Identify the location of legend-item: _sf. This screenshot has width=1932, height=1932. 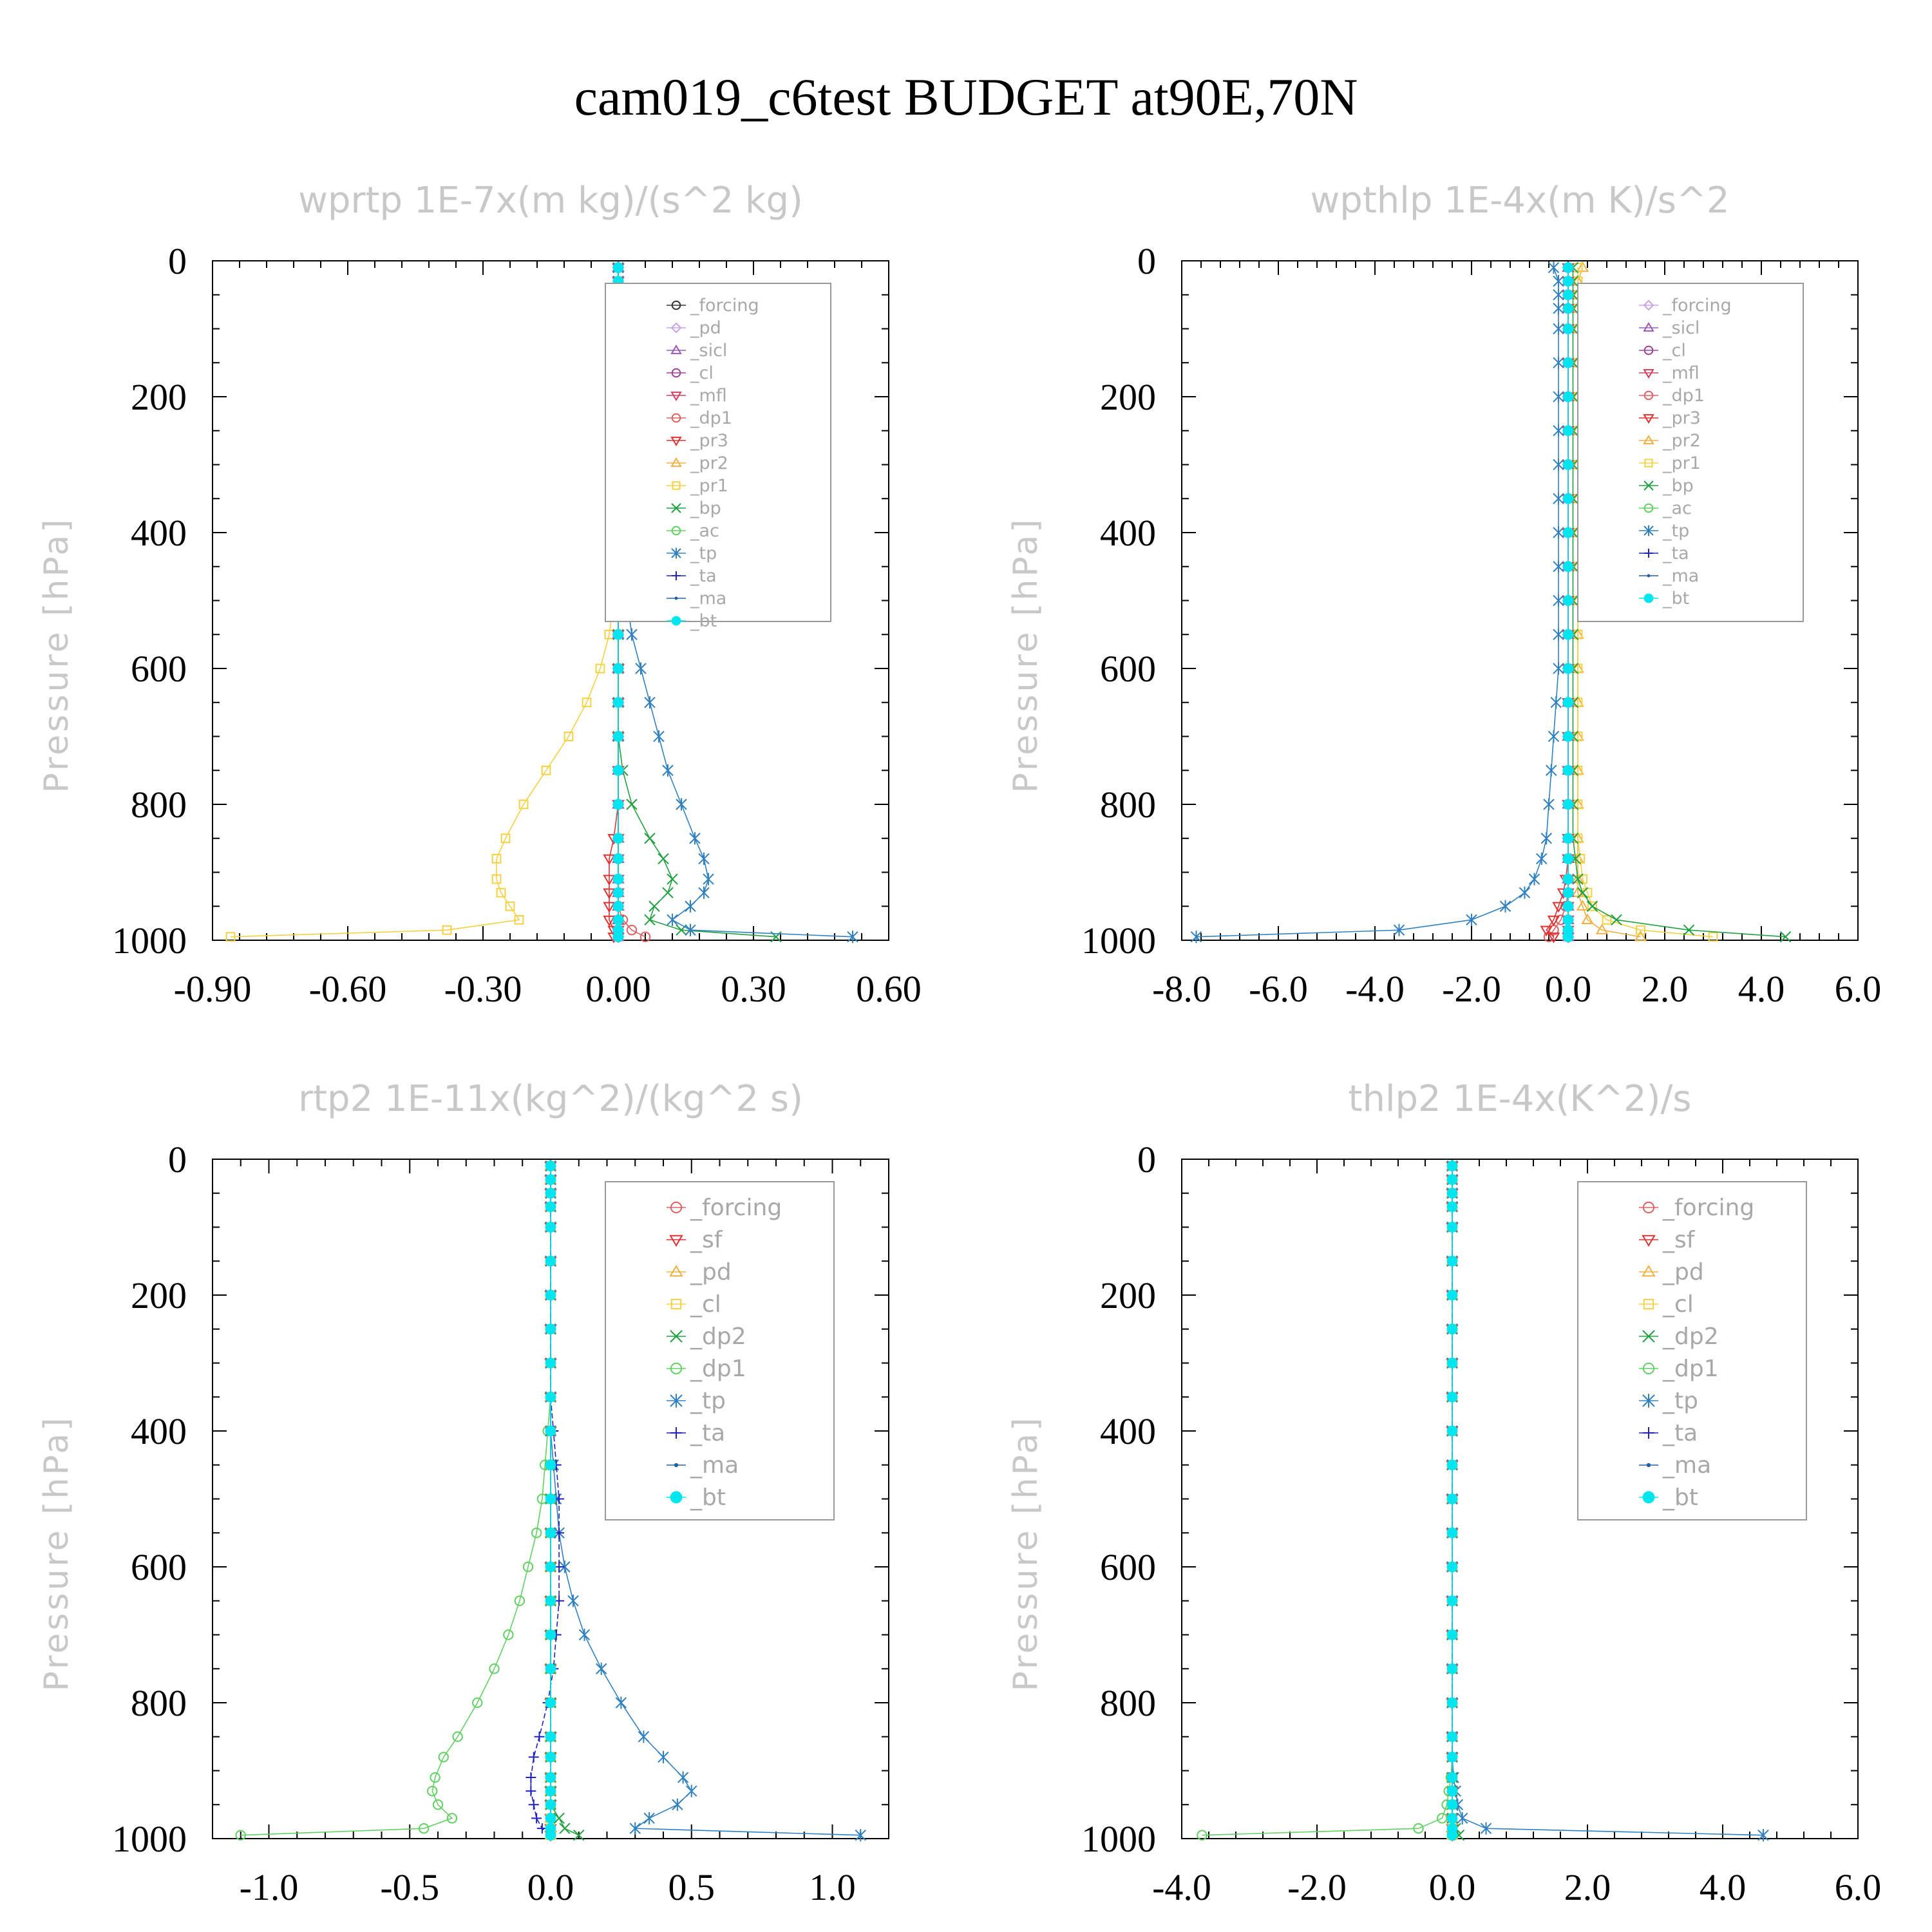
(695, 1240).